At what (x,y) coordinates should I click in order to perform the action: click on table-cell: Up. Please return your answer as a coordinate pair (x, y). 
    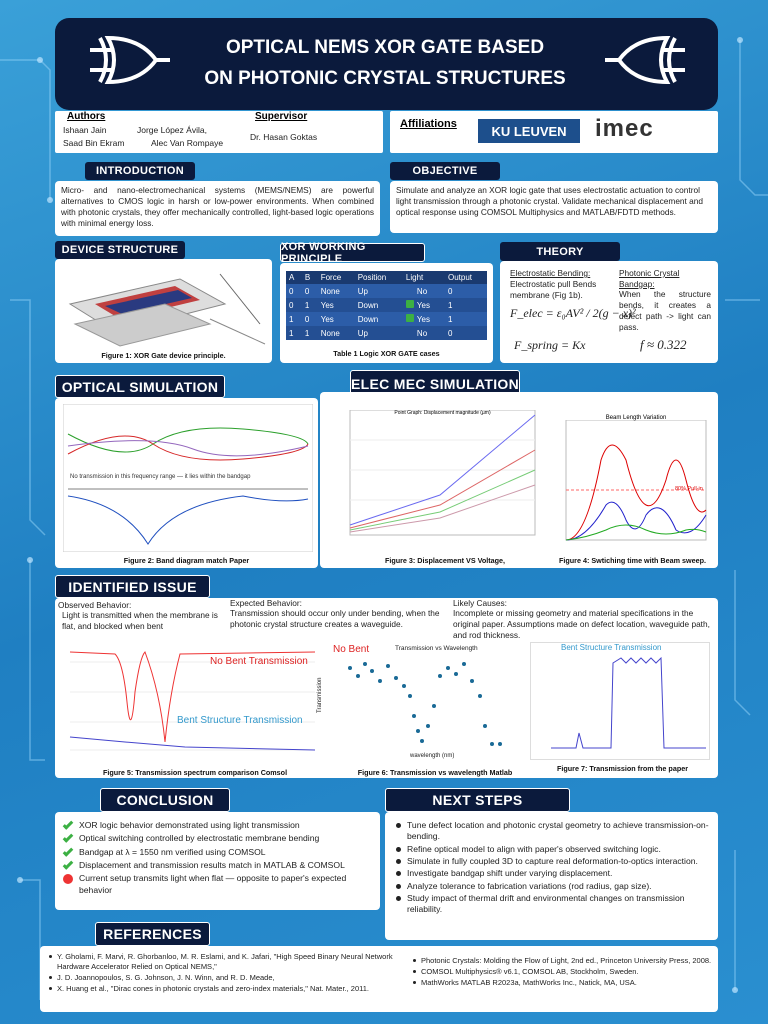
    Looking at the image, I should click on (378, 291).